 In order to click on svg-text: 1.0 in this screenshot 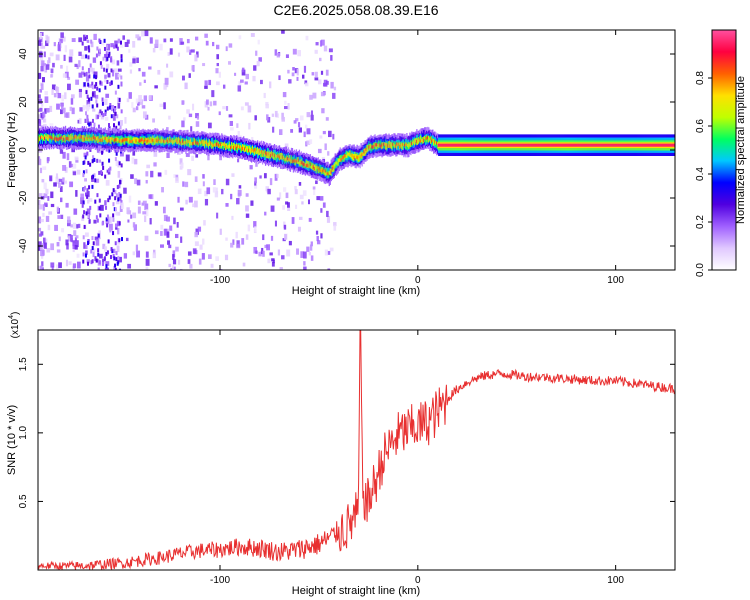, I will do `click(23, 432)`.